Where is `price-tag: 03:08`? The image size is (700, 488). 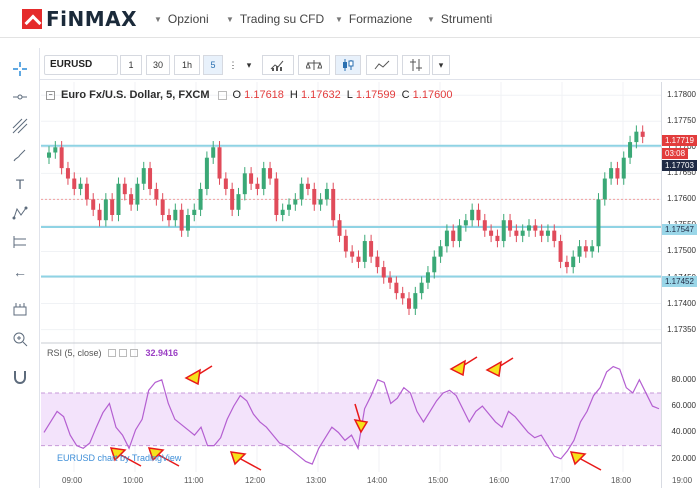
price-tag: 03:08 is located at coordinates (675, 153).